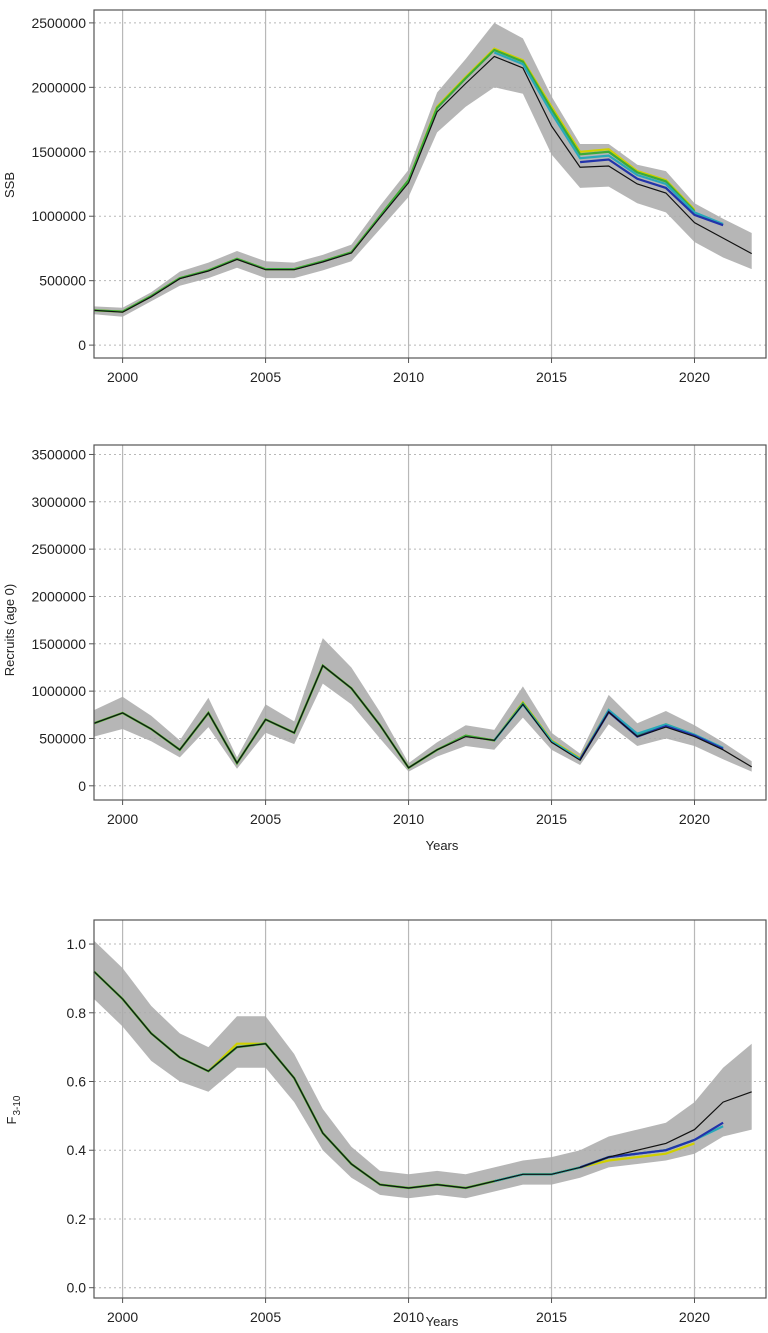 The image size is (768, 1333). I want to click on y-tick-label: 0.2, so click(77, 1219).